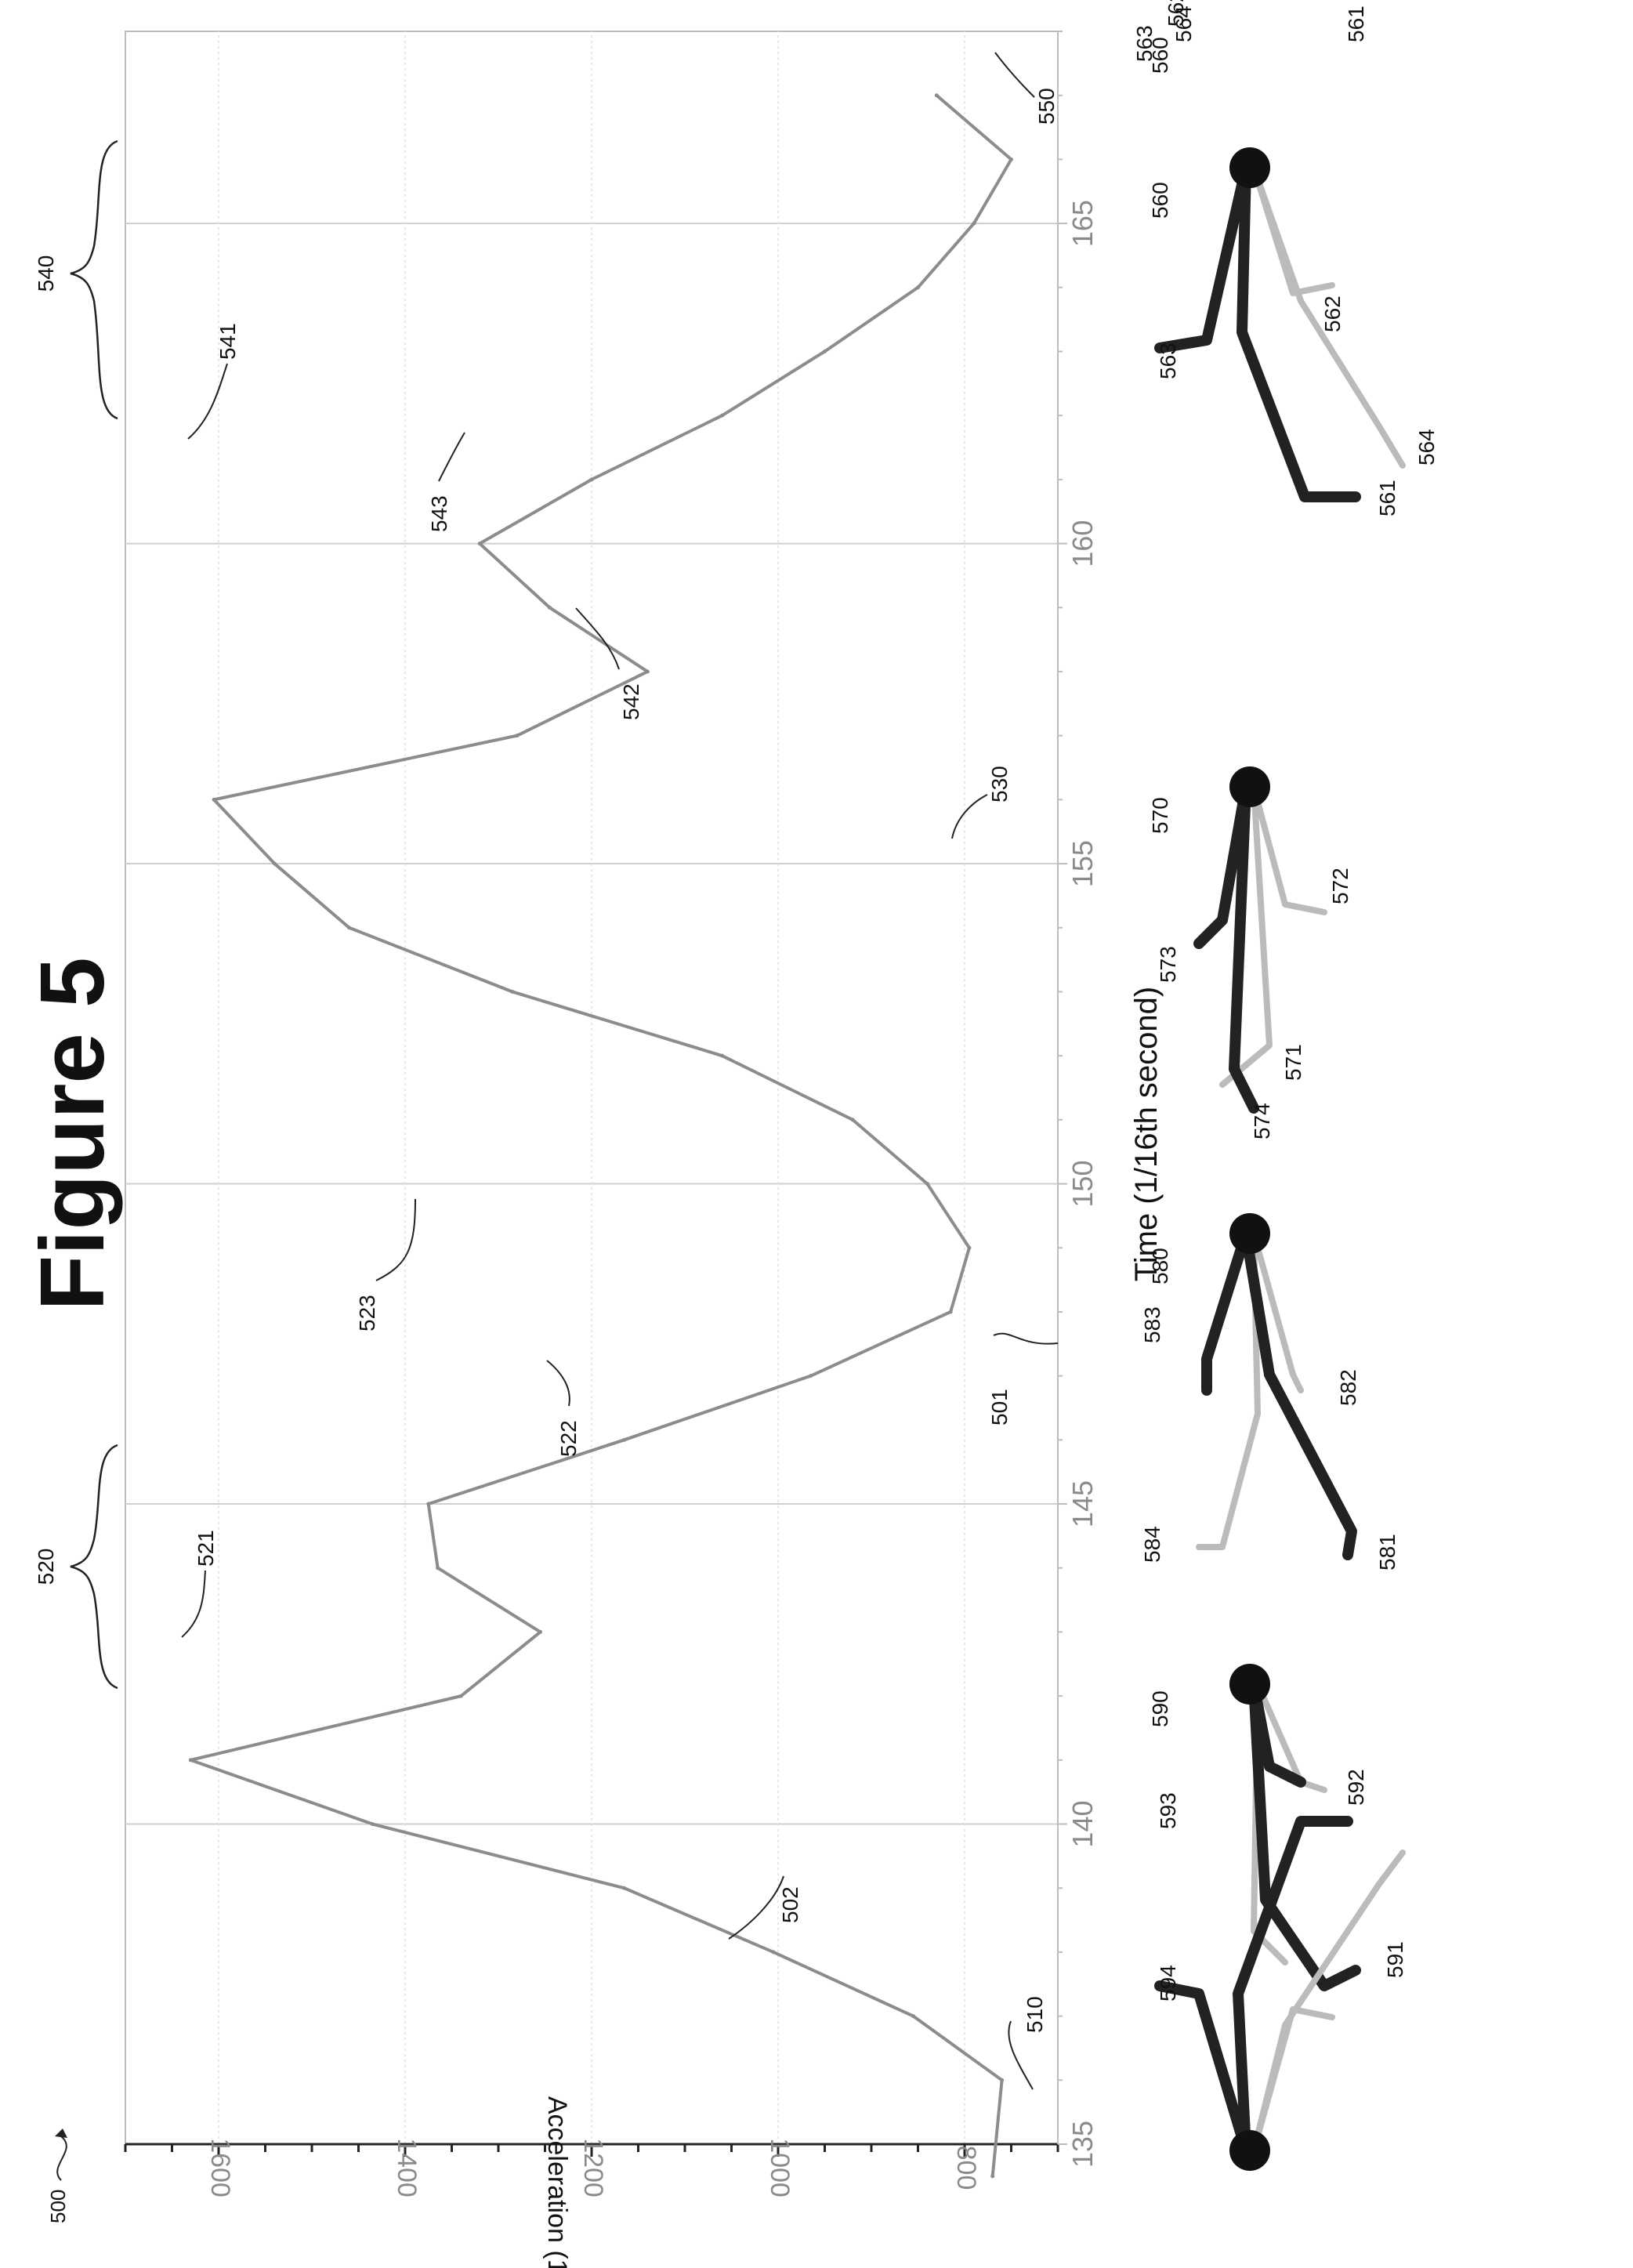 The image size is (1633, 2268). What do you see at coordinates (1083, 543) in the screenshot?
I see `x-tick-label-160: 160` at bounding box center [1083, 543].